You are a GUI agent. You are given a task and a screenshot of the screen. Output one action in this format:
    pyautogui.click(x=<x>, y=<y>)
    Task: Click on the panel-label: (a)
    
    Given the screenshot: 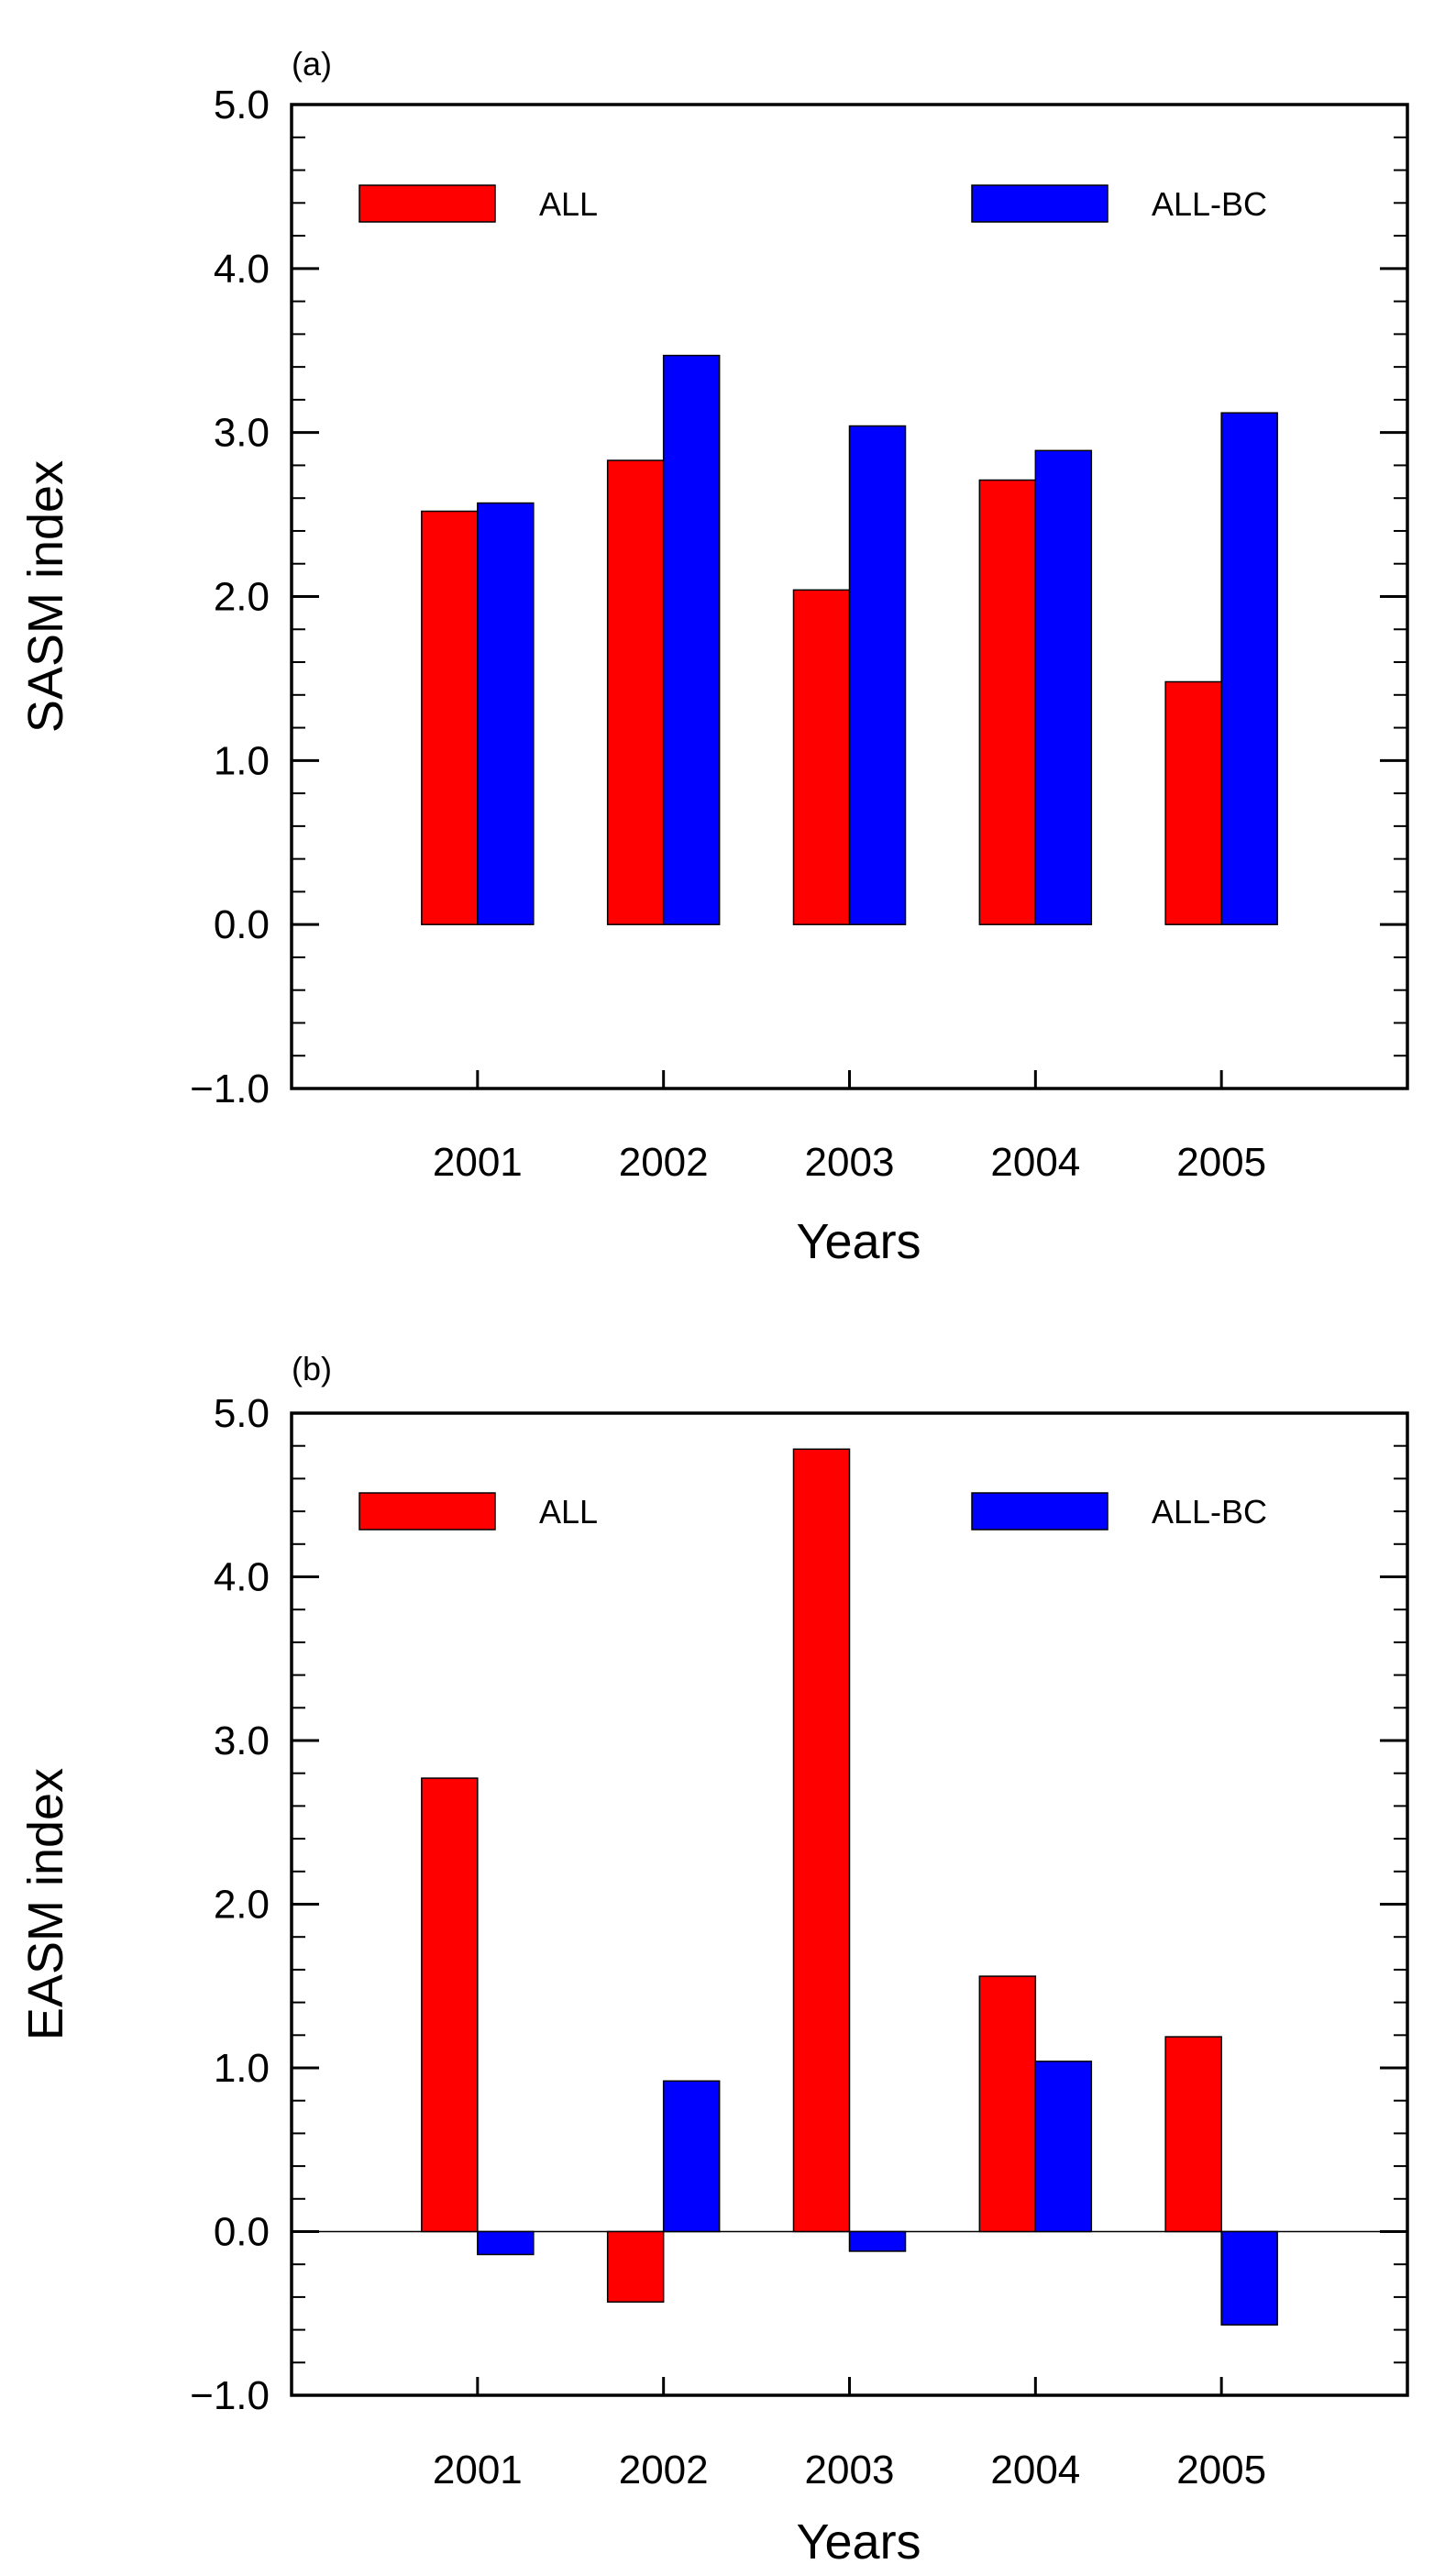 What is the action you would take?
    pyautogui.click(x=312, y=64)
    